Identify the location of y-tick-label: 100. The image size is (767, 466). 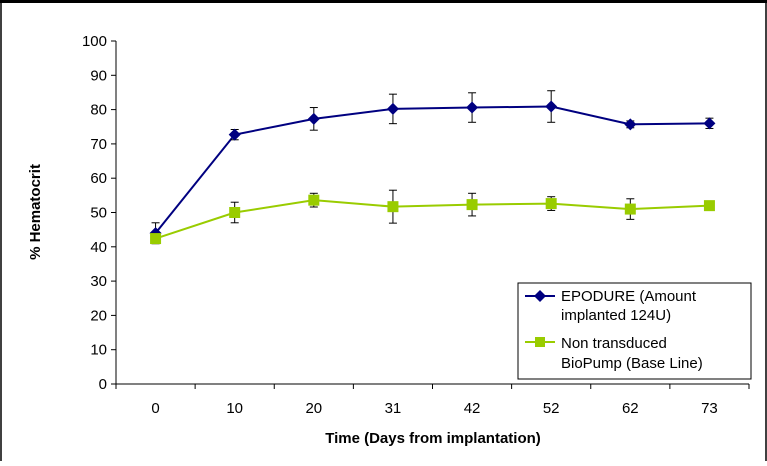
(94, 41).